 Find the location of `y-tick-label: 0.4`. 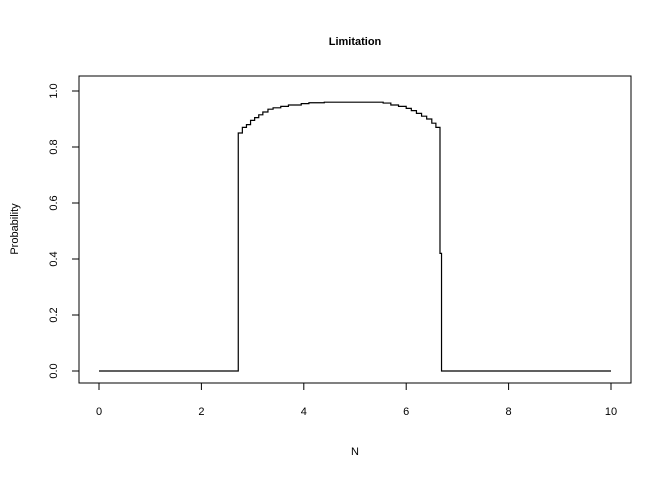

y-tick-label: 0.4 is located at coordinates (54, 258).